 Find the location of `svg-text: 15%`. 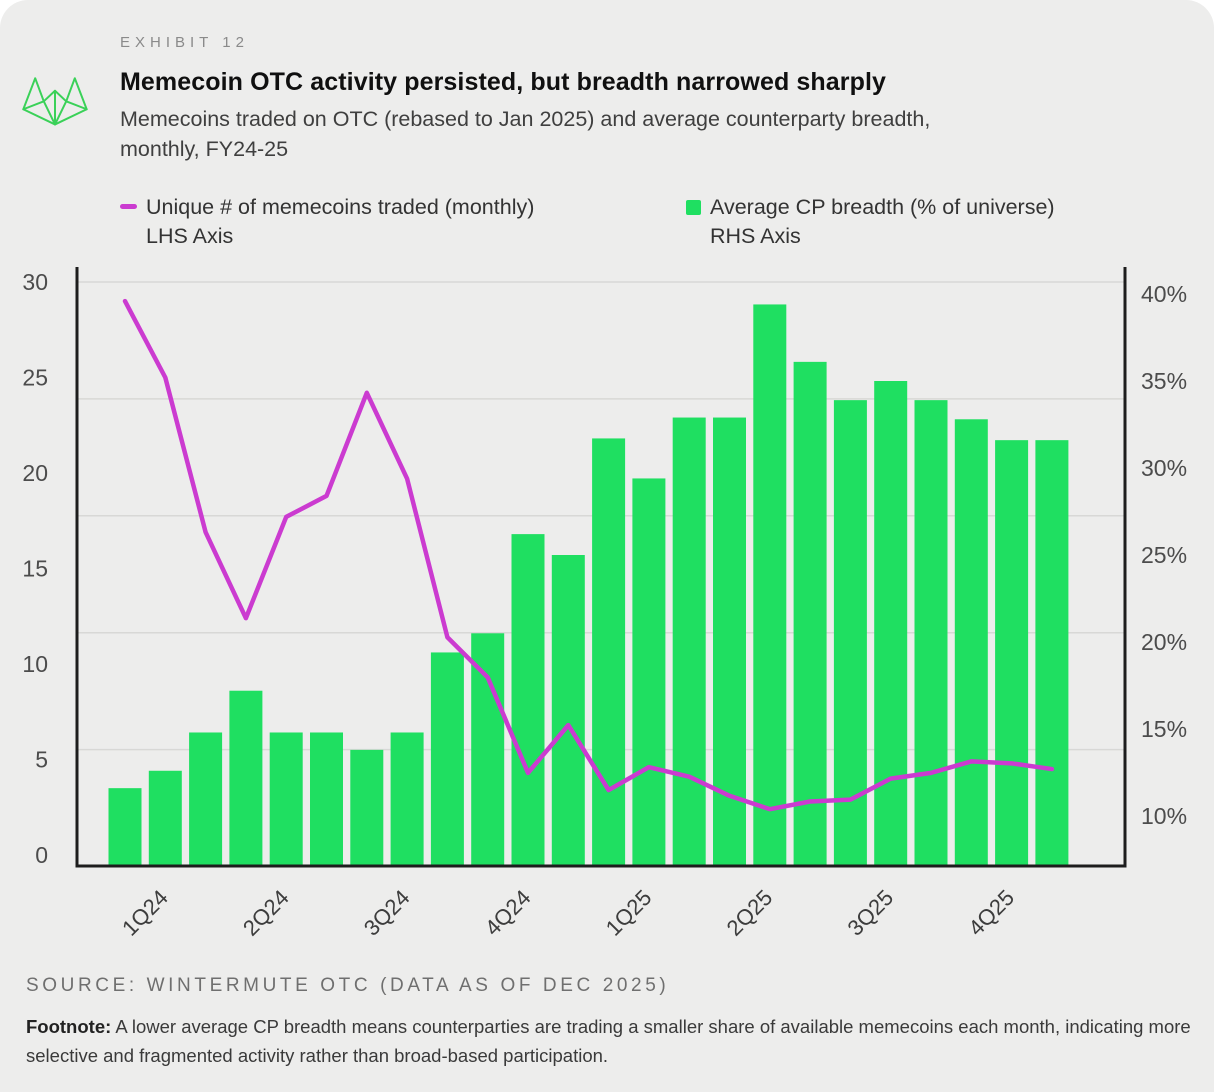

svg-text: 15% is located at coordinates (1164, 729).